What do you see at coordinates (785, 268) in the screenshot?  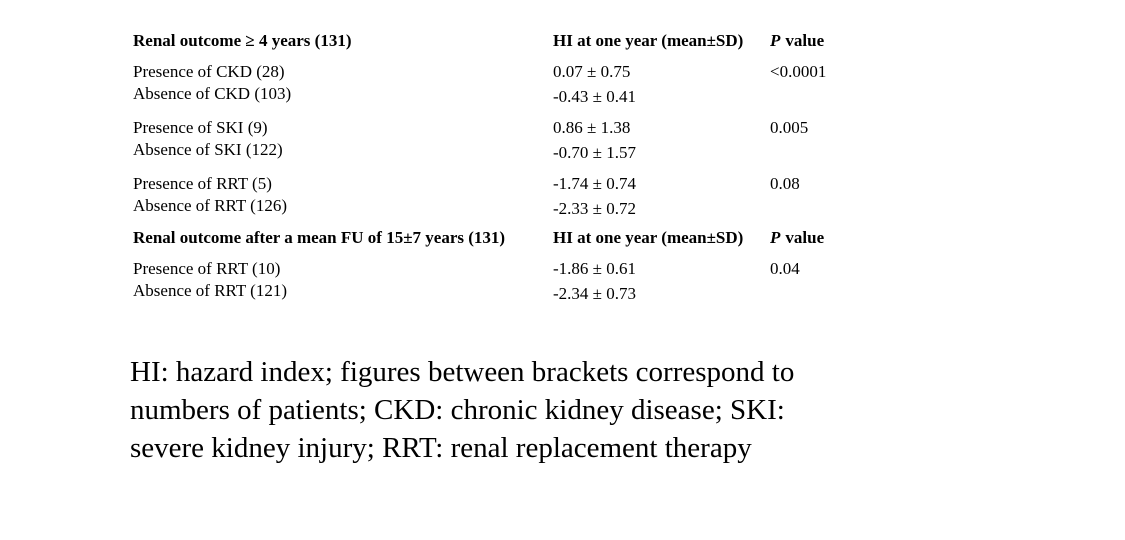 I see `row-pvalue: 0.04` at bounding box center [785, 268].